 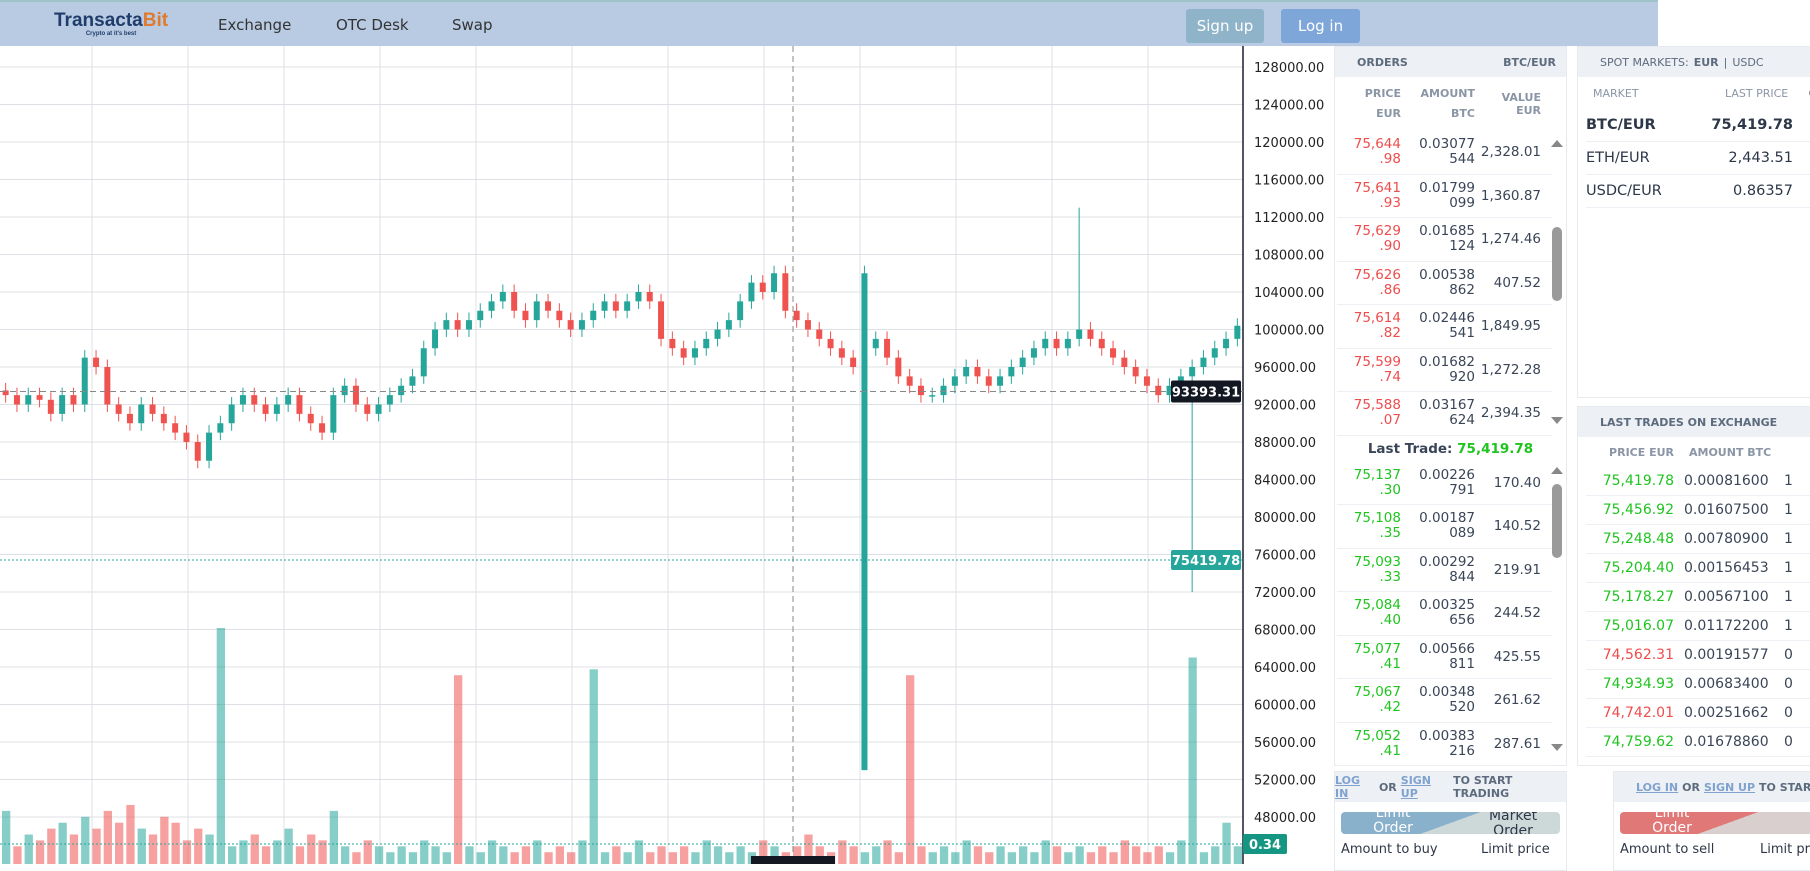 I want to click on nav-exchange: Exchange, so click(x=255, y=25).